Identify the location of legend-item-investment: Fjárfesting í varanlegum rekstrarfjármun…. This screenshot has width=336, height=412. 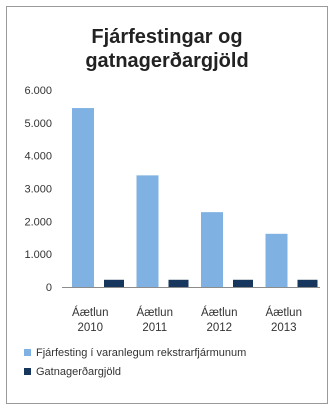
(135, 353).